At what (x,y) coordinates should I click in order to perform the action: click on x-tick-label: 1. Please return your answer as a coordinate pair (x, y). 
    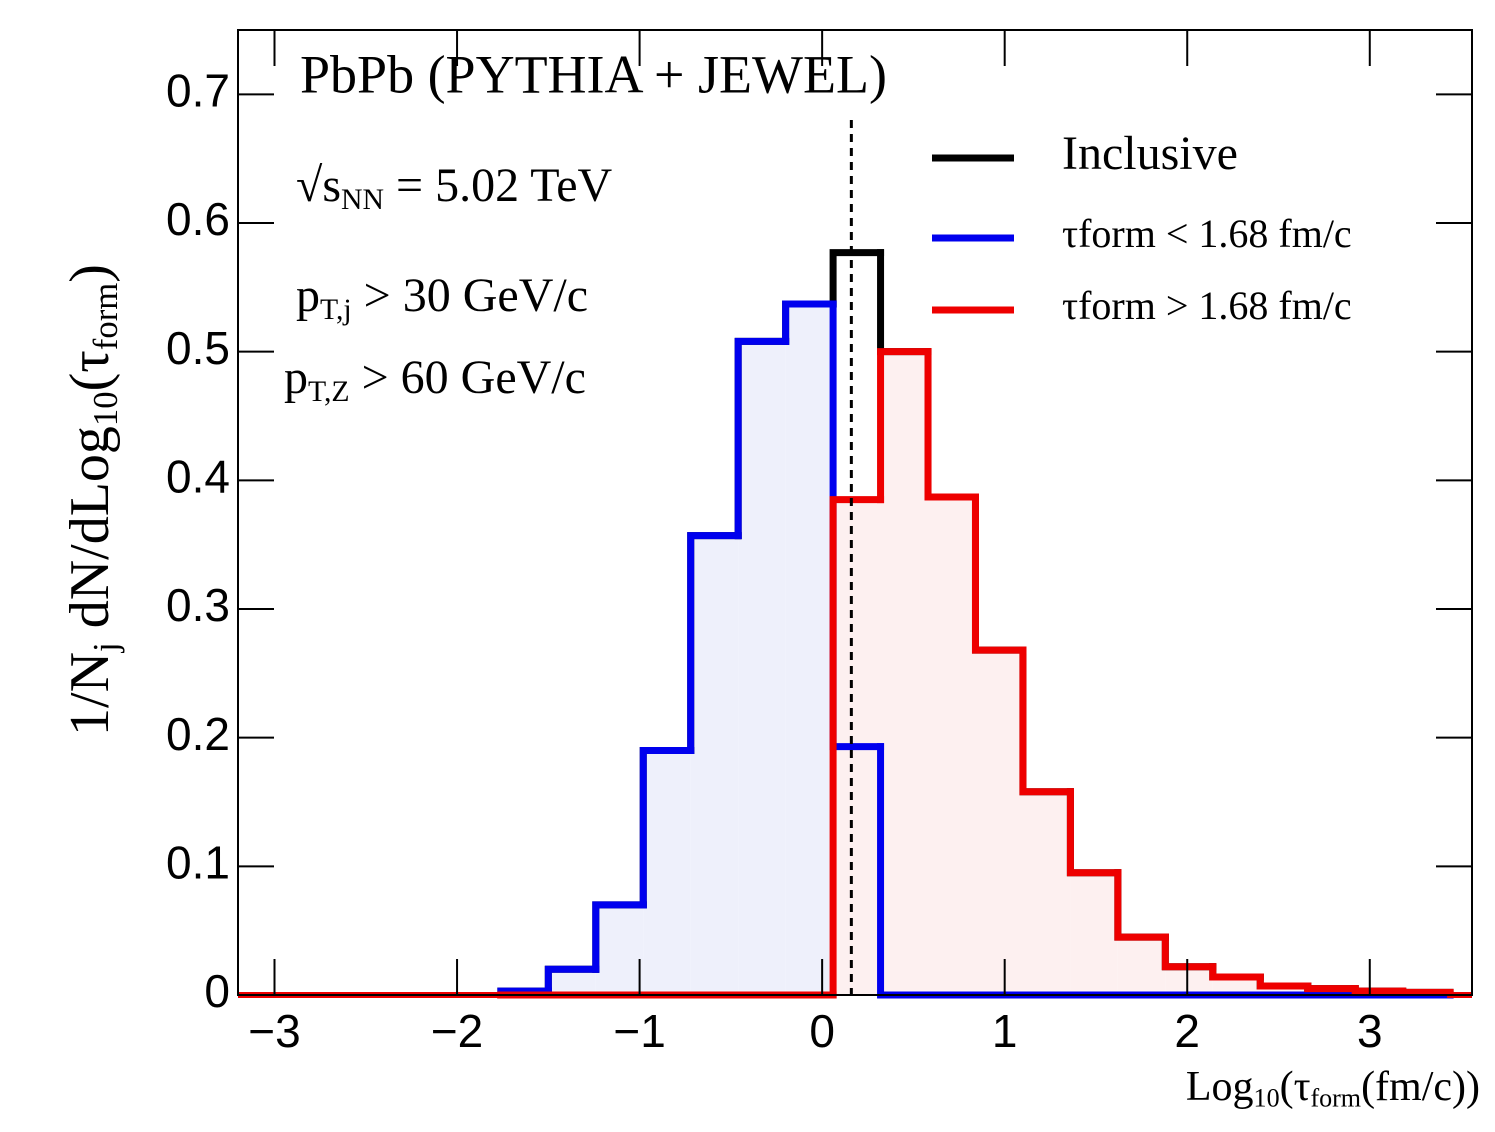
    Looking at the image, I should click on (1005, 1031).